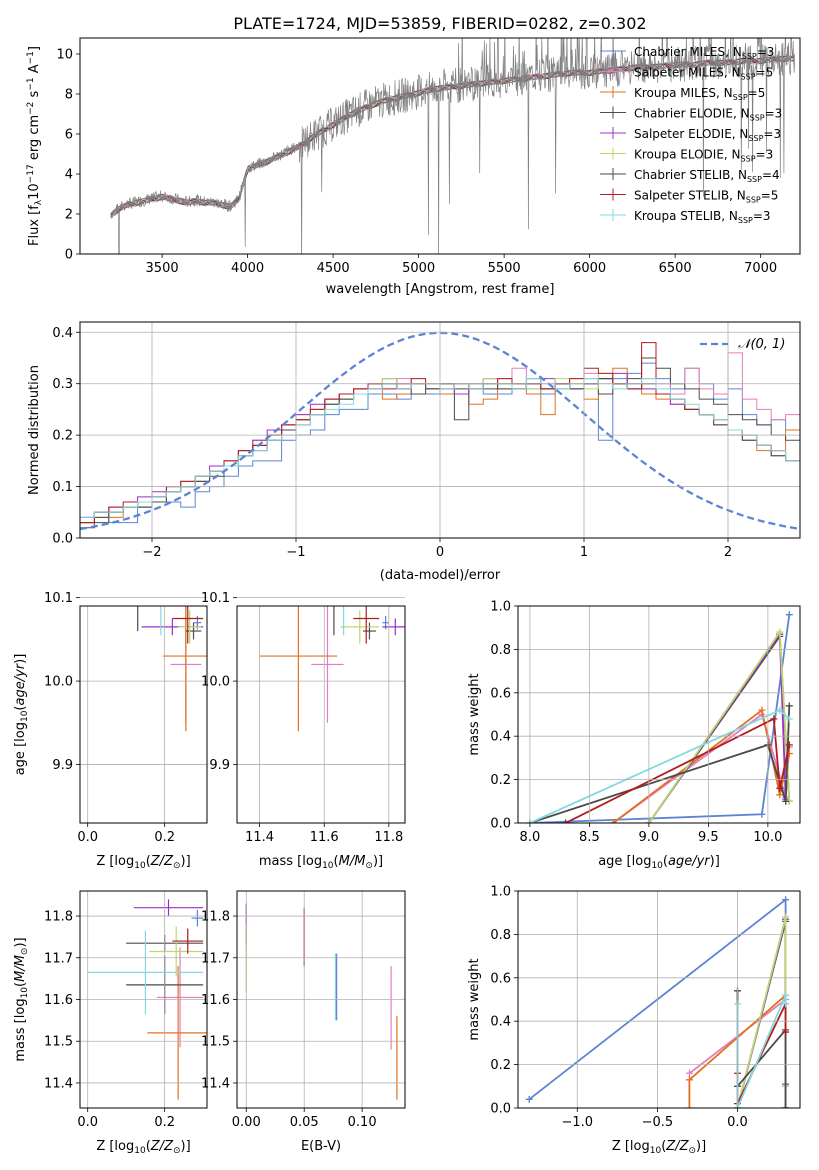 The width and height of the screenshot is (819, 1170). Describe the element at coordinates (69, 135) in the screenshot. I see `y-tick-label: 6` at that location.